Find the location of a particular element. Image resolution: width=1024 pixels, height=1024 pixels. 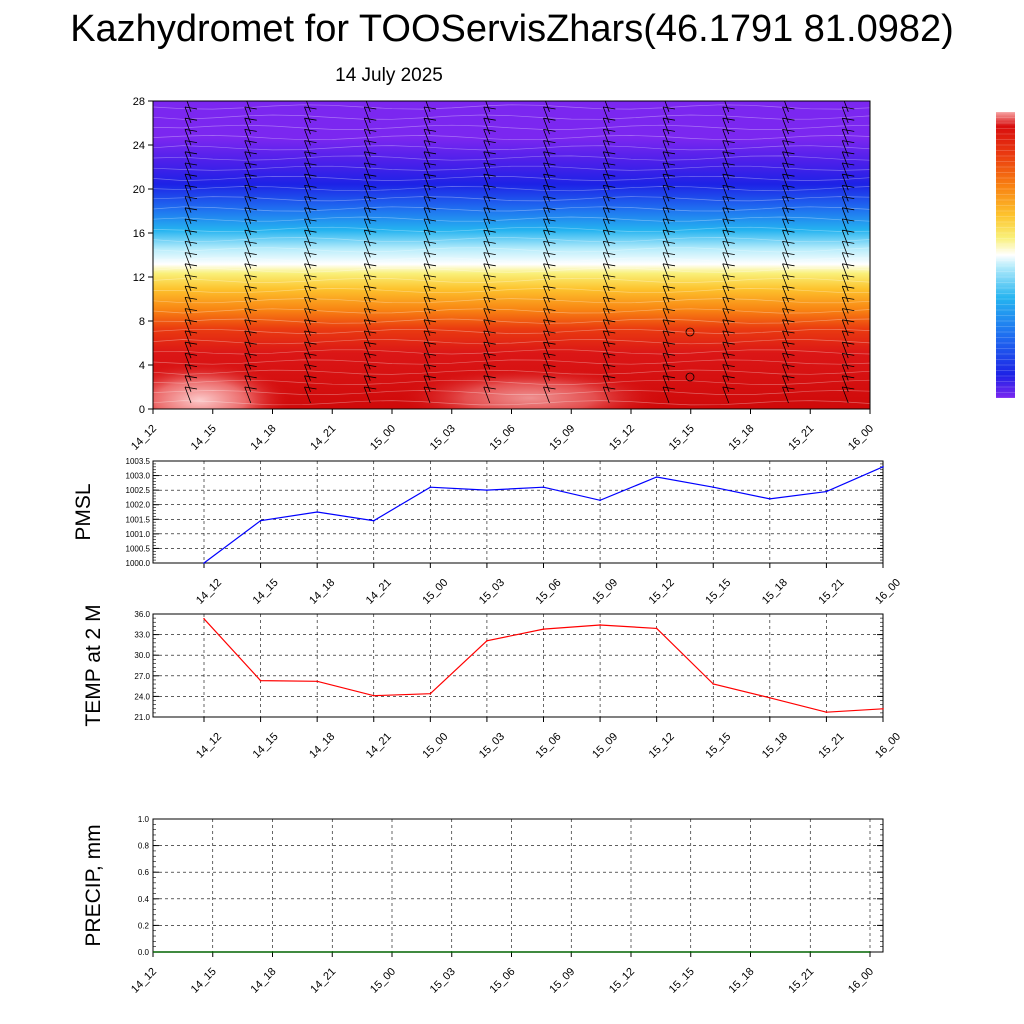

x-tick-label: 15_15 is located at coordinates (682, 981).